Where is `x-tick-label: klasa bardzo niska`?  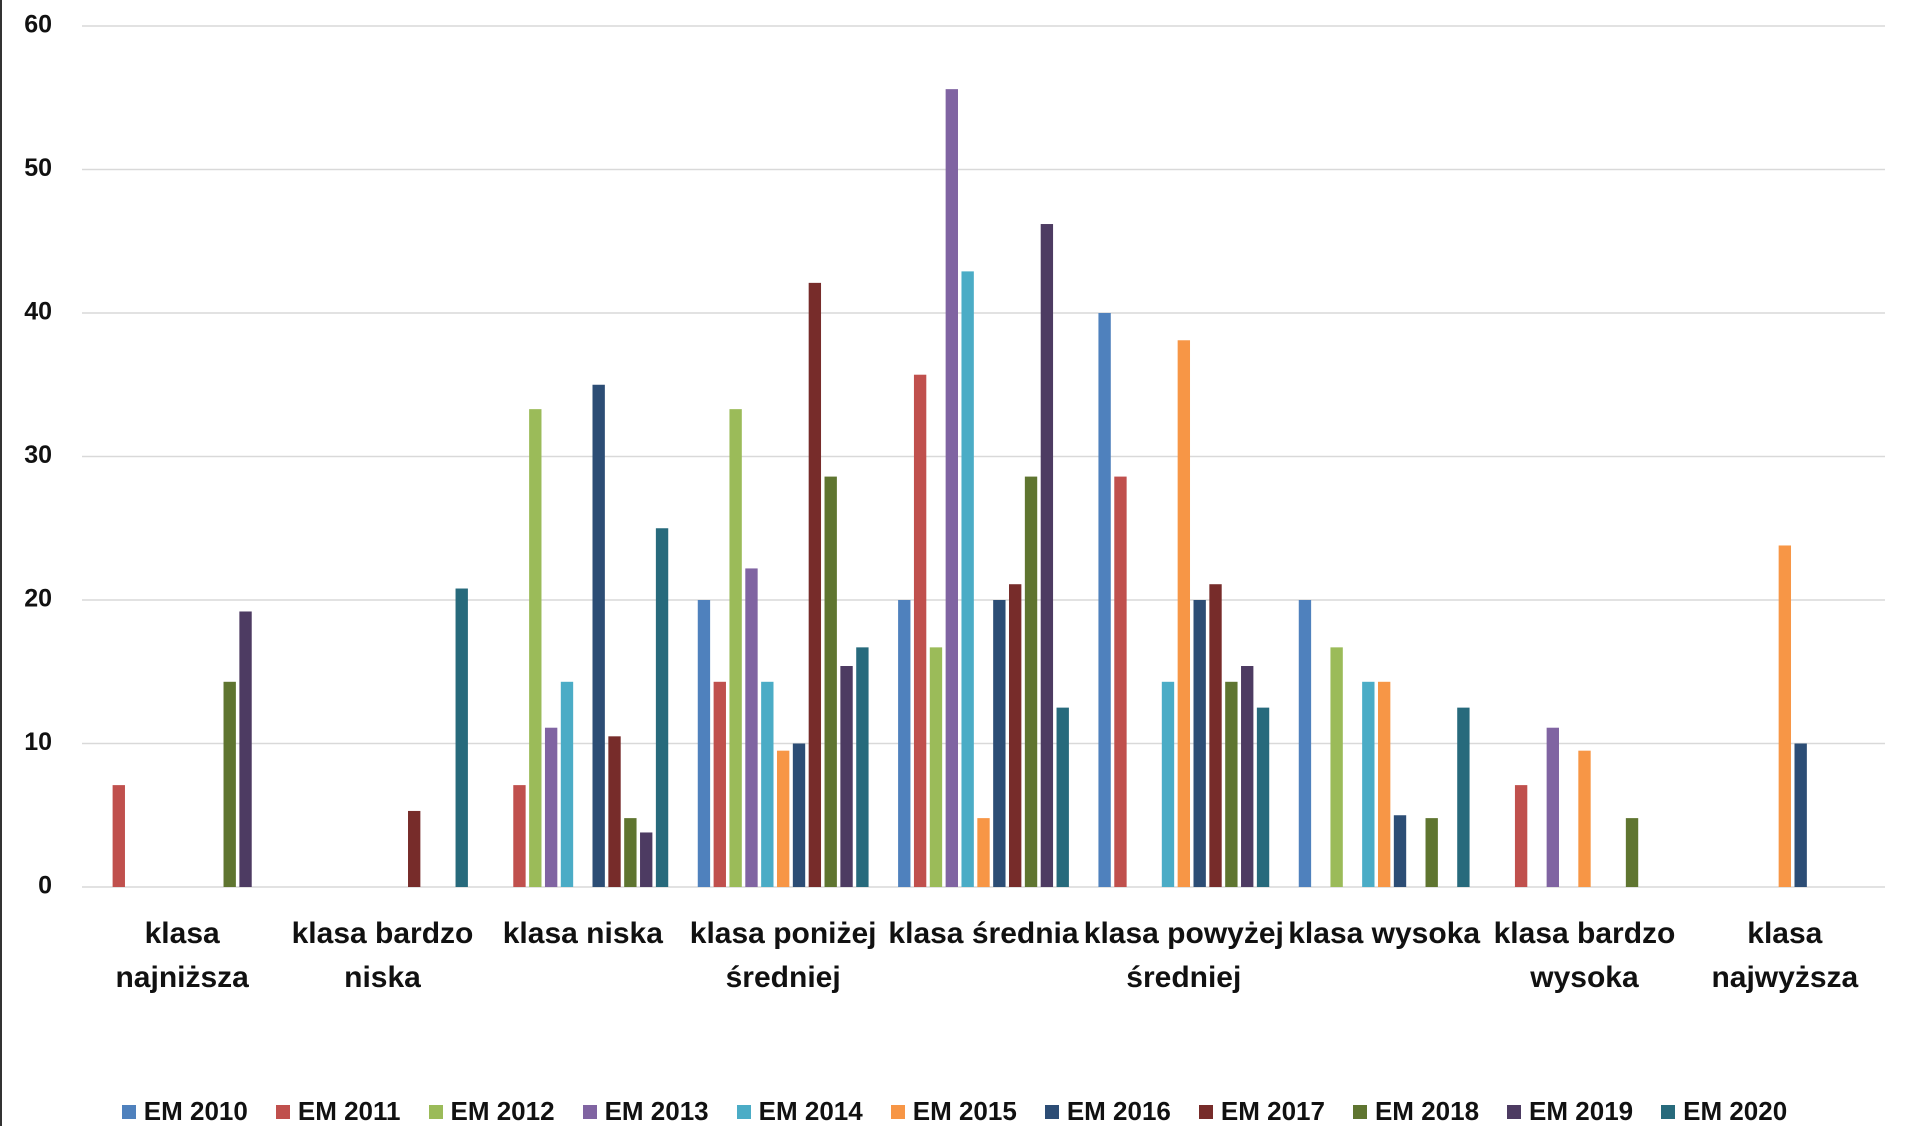
x-tick-label: klasa bardzo niska is located at coordinates (382, 955).